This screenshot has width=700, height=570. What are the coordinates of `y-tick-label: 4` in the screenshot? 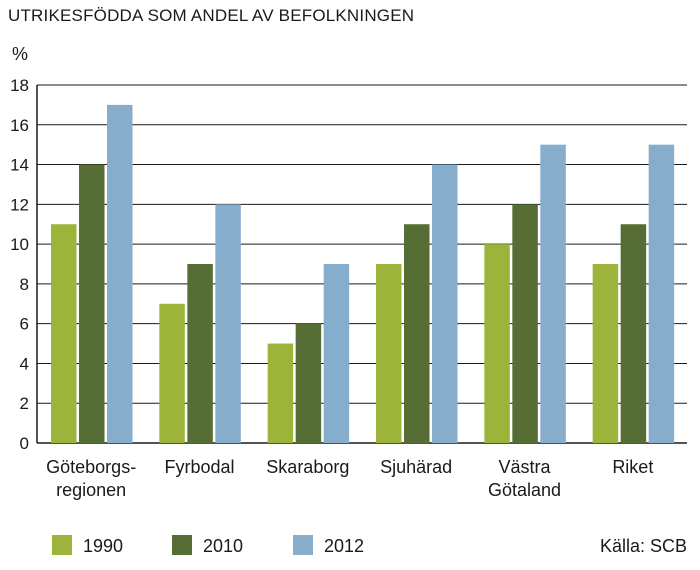 It's located at (24, 363).